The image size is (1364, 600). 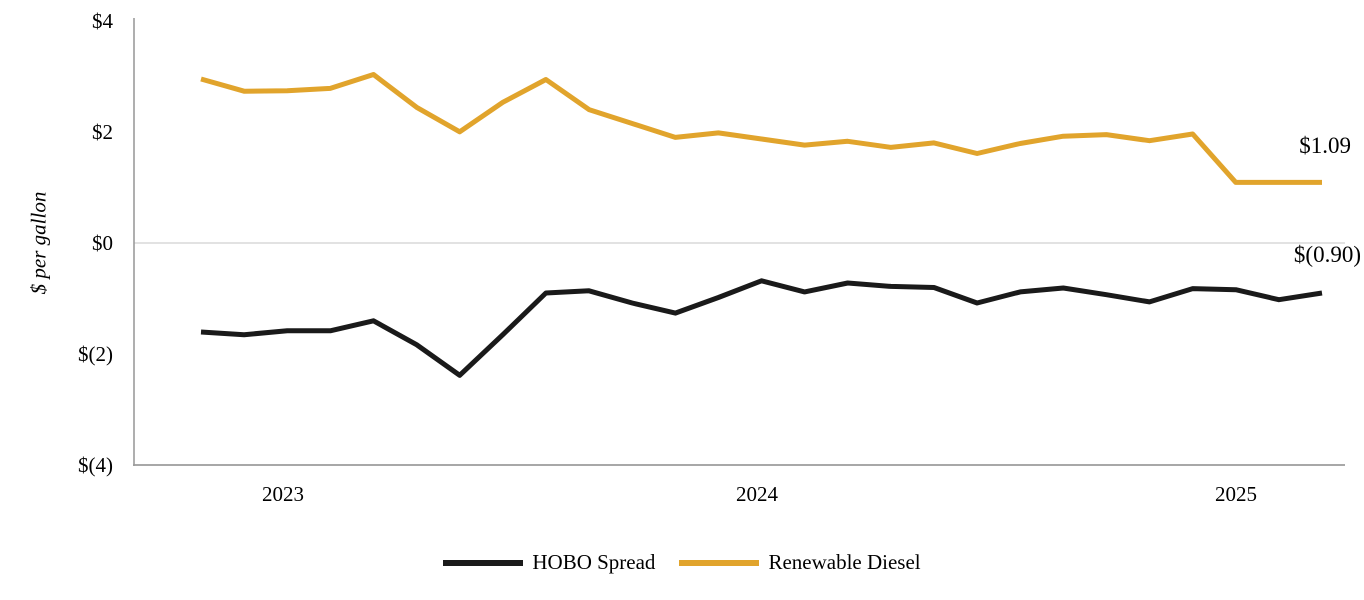 I want to click on end-label-renewable-diesel: $1.09, so click(x=1325, y=145).